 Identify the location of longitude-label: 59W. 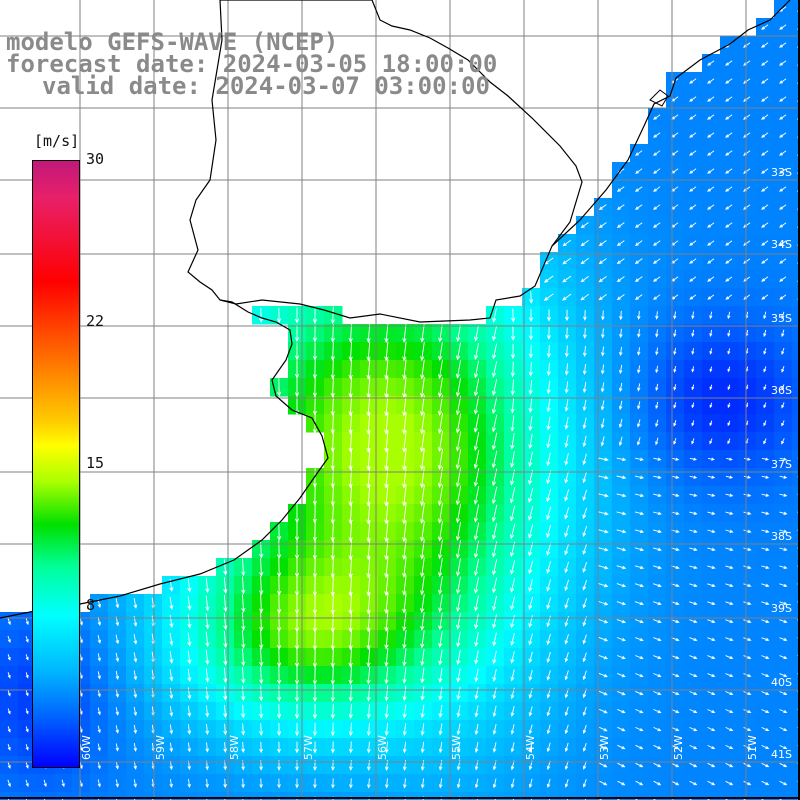
(160, 747).